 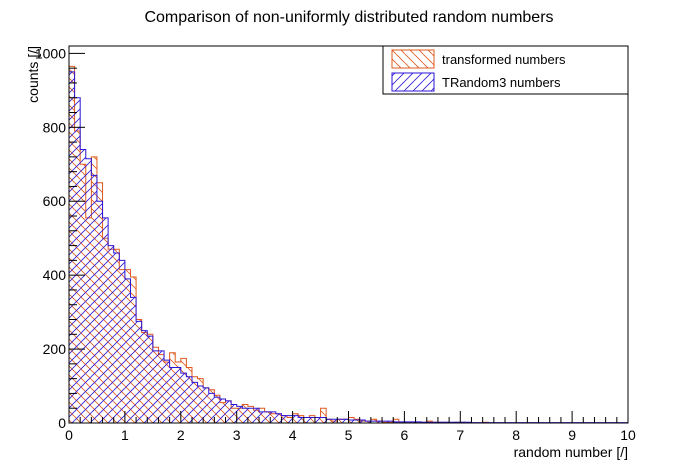 I want to click on x-tick-label: 1, so click(x=125, y=435).